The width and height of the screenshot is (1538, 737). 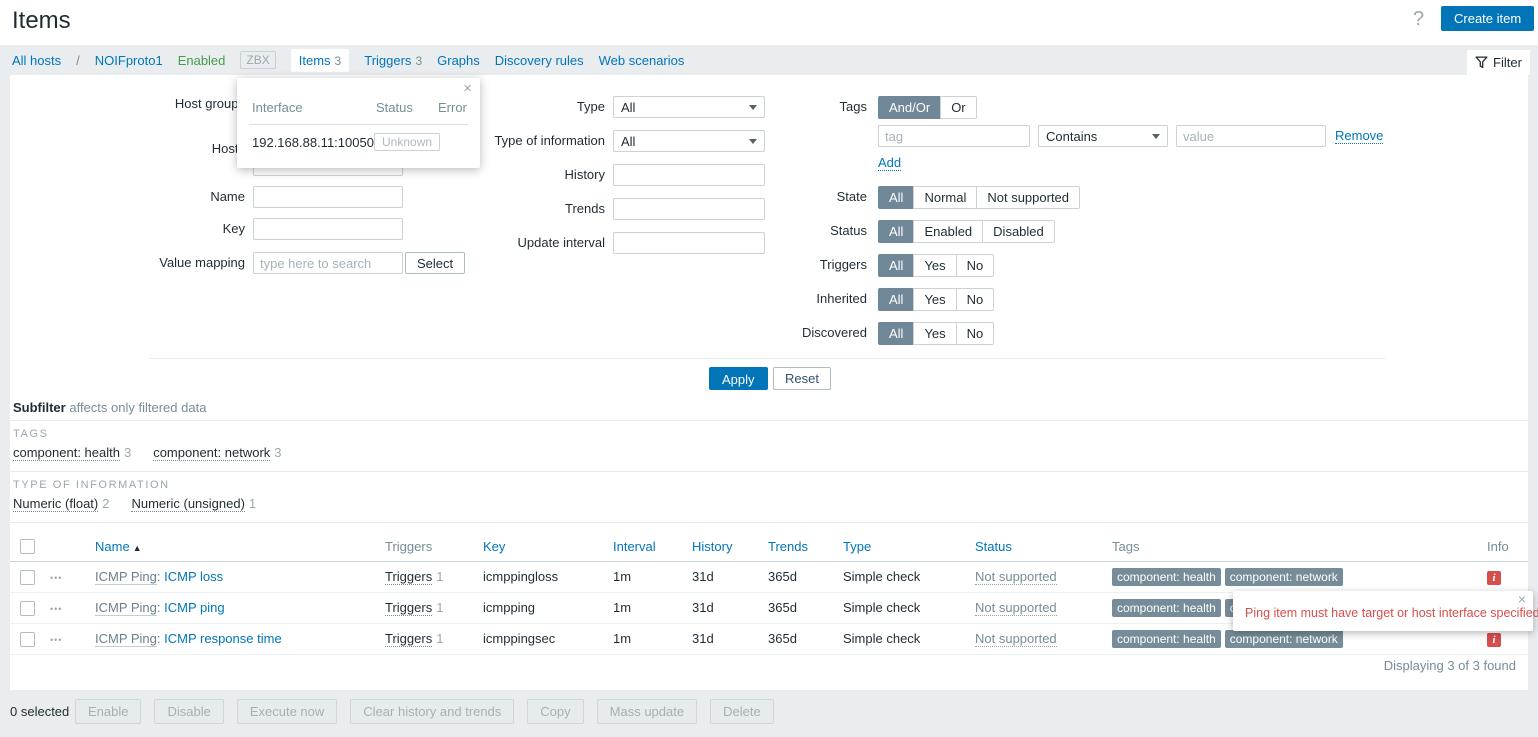 I want to click on status-enabled: Enabled, so click(x=948, y=231).